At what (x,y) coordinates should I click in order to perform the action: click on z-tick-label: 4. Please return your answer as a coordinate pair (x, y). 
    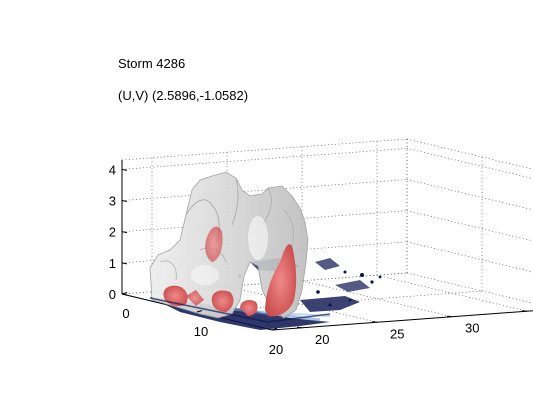
    Looking at the image, I should click on (112, 169).